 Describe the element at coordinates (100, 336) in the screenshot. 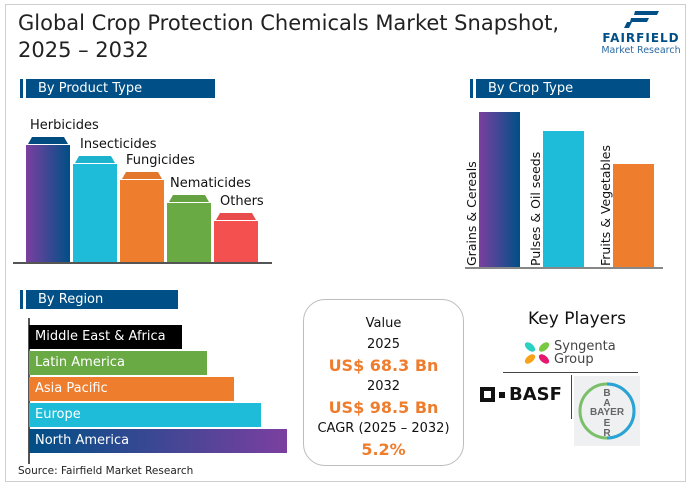

I see `region-label: Middle East & Africa` at that location.